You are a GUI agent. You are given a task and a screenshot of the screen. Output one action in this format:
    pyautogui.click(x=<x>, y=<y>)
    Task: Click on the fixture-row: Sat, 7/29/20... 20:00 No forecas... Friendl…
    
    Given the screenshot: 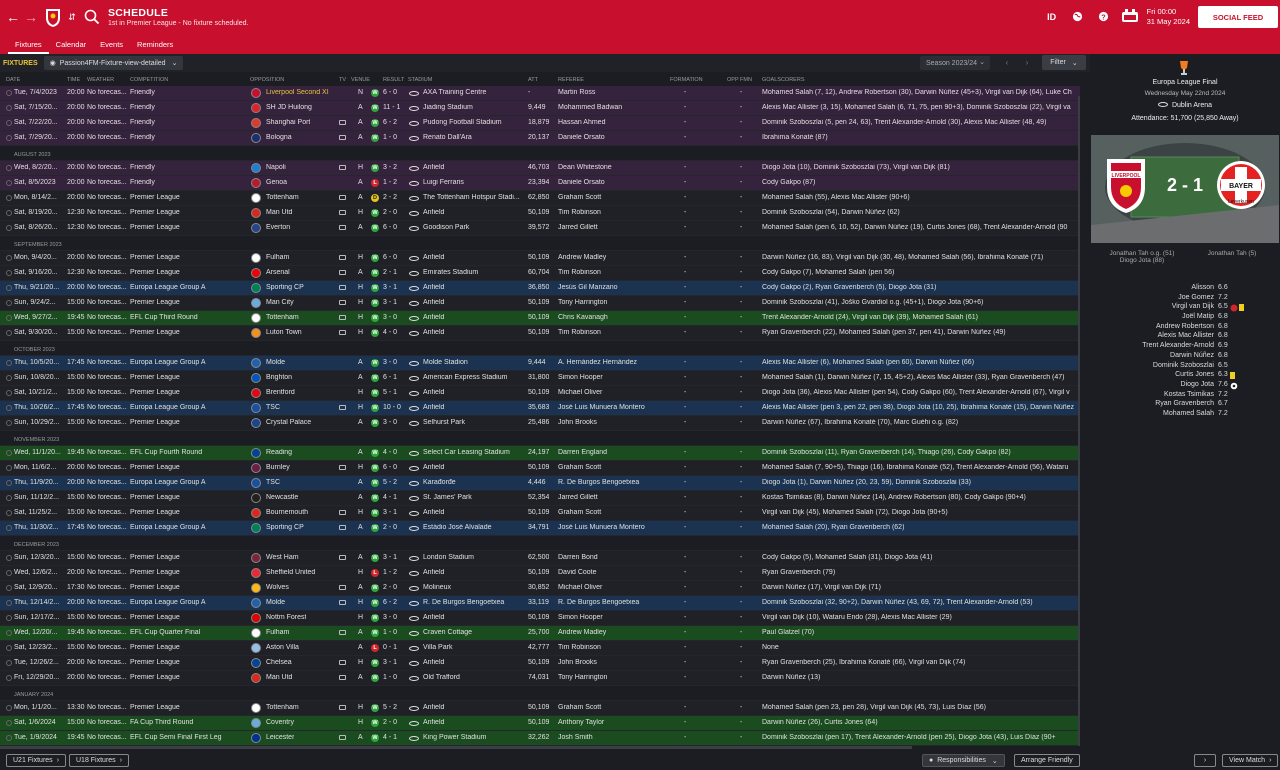 What is the action you would take?
    pyautogui.click(x=540, y=138)
    